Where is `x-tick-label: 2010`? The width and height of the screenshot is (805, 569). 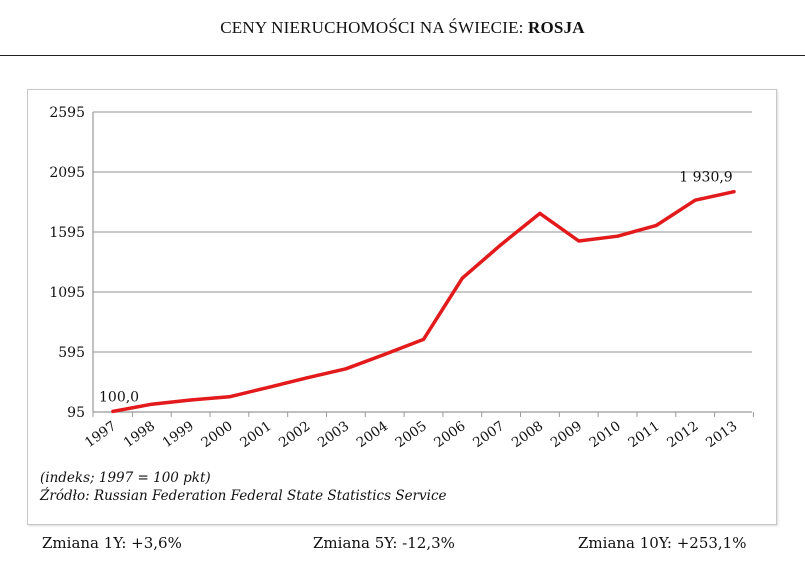 x-tick-label: 2010 is located at coordinates (605, 434).